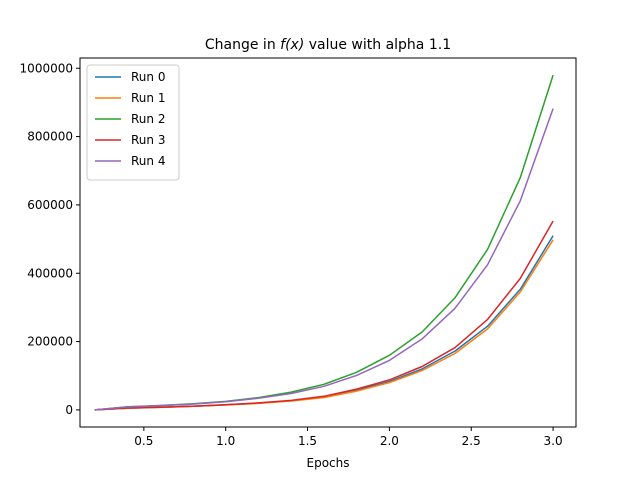  Describe the element at coordinates (50, 137) in the screenshot. I see `y-tick-label: 800000` at that location.